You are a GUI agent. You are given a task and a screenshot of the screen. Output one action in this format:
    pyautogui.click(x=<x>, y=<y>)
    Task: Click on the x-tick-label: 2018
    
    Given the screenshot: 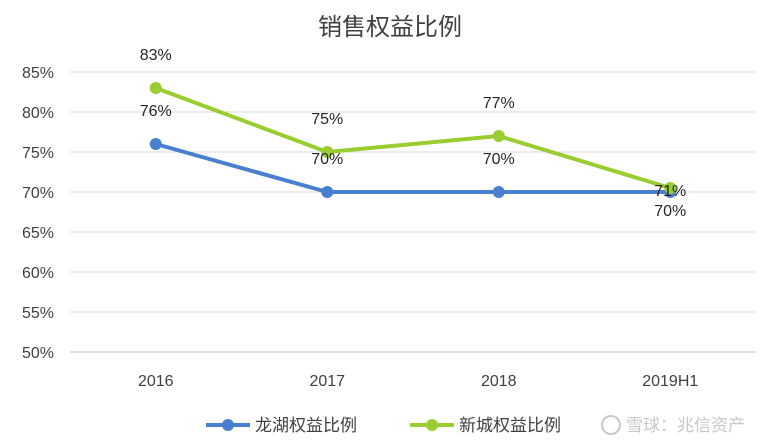 What is the action you would take?
    pyautogui.click(x=499, y=381)
    